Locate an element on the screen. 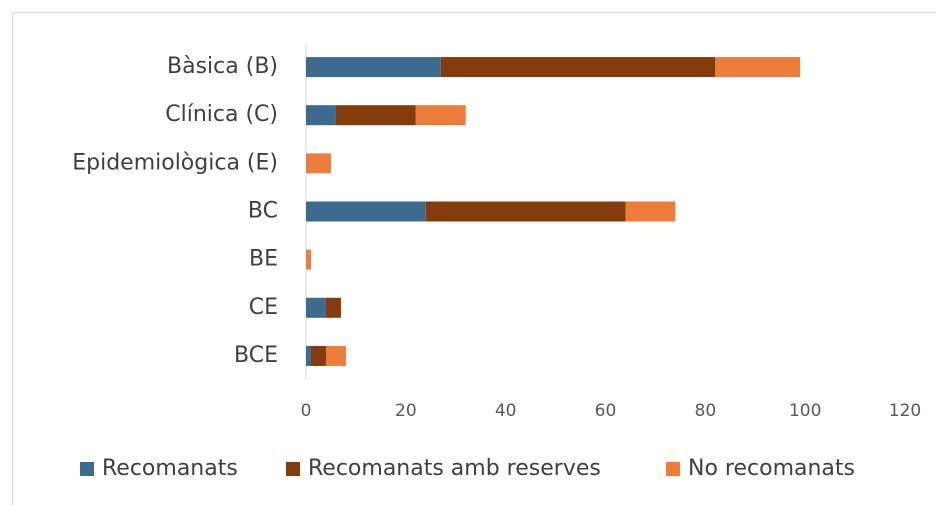  y-tick-label: Epidemiològica (E) is located at coordinates (175, 162).